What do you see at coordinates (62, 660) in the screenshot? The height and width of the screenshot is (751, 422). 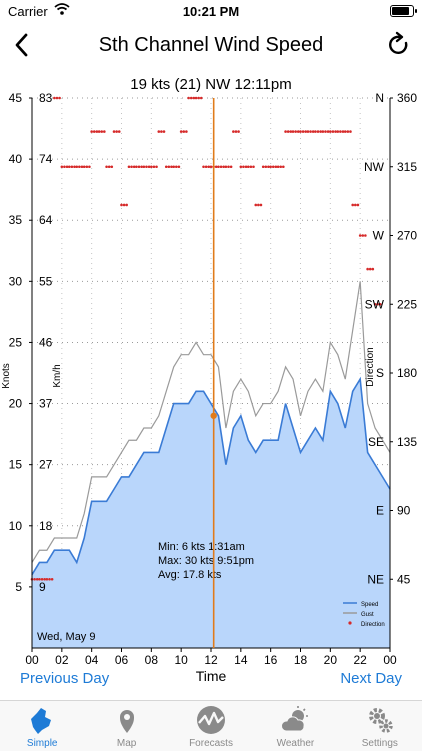 I see `x-tick-label: 02` at bounding box center [62, 660].